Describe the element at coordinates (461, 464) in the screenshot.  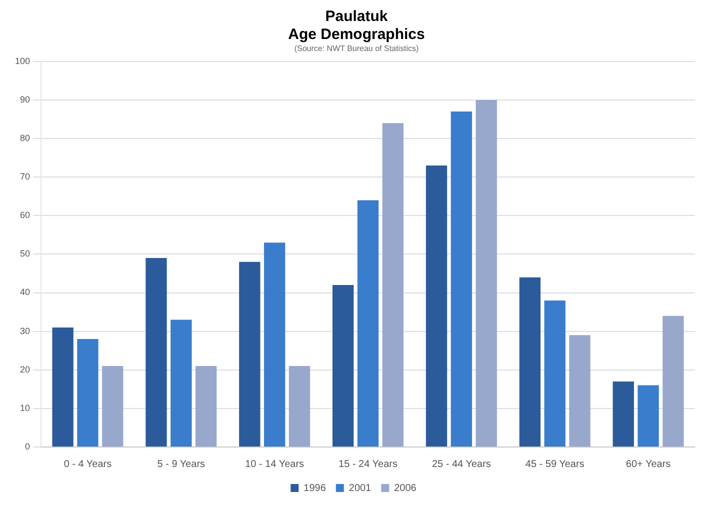
I see `x-tick-label: 25 - 44 Years` at that location.